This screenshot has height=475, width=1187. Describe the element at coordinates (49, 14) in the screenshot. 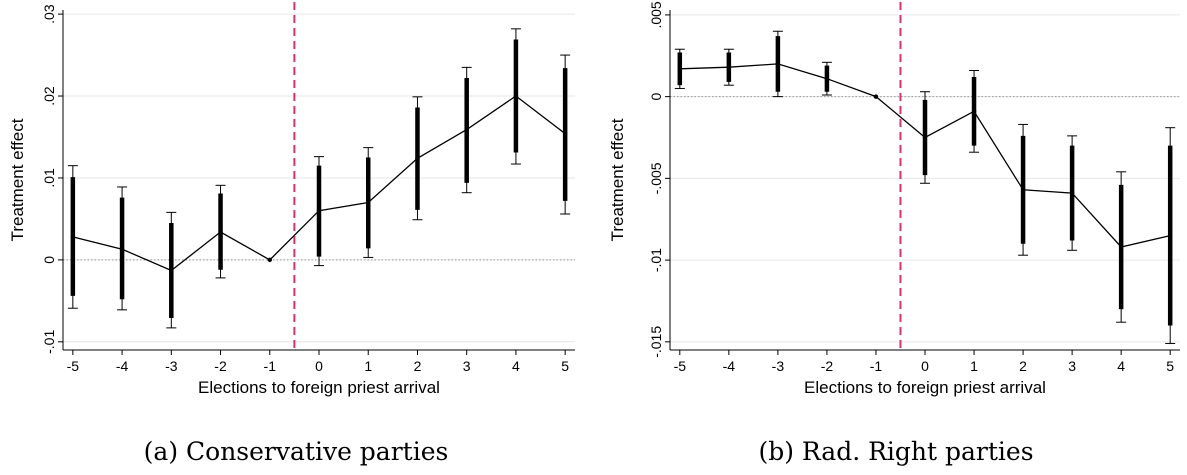

I see `y-tick-label: .03` at that location.